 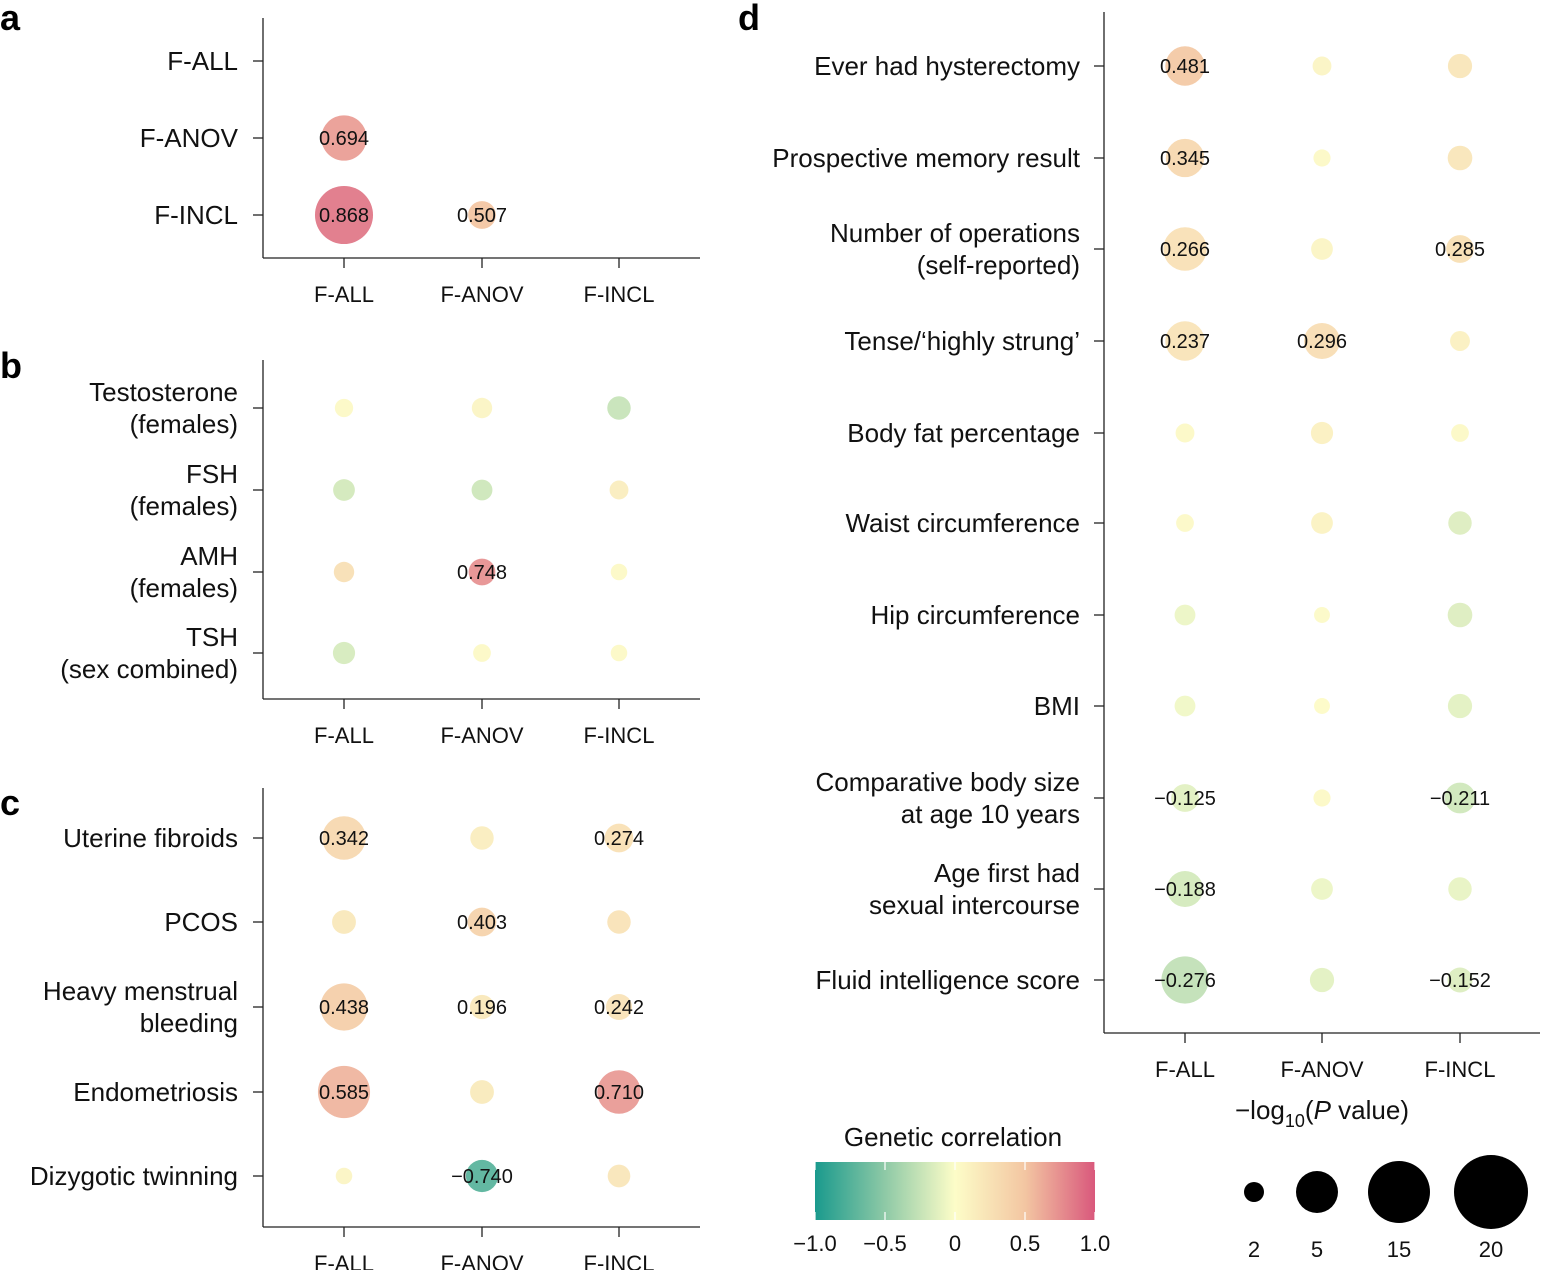 What do you see at coordinates (948, 798) in the screenshot?
I see `row-label: Comparative body size at age 10 years` at bounding box center [948, 798].